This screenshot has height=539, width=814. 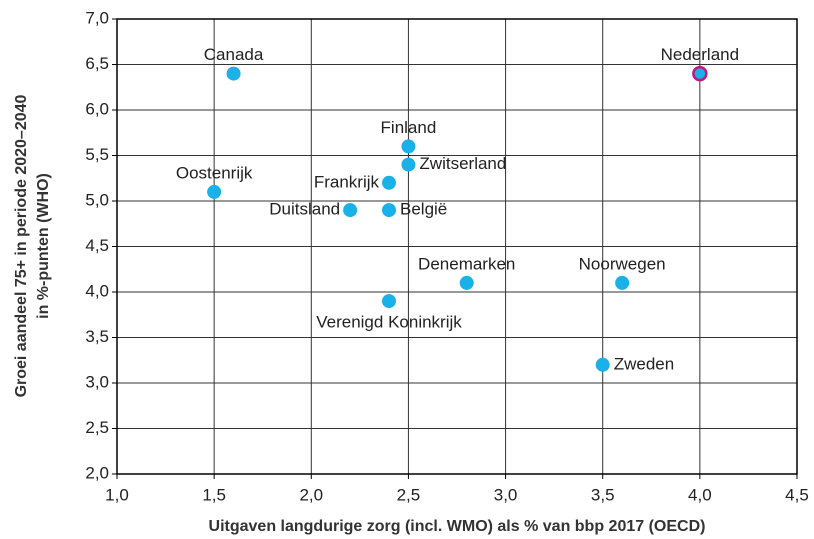 What do you see at coordinates (389, 322) in the screenshot?
I see `point-label: Verenigd Koninkrijk` at bounding box center [389, 322].